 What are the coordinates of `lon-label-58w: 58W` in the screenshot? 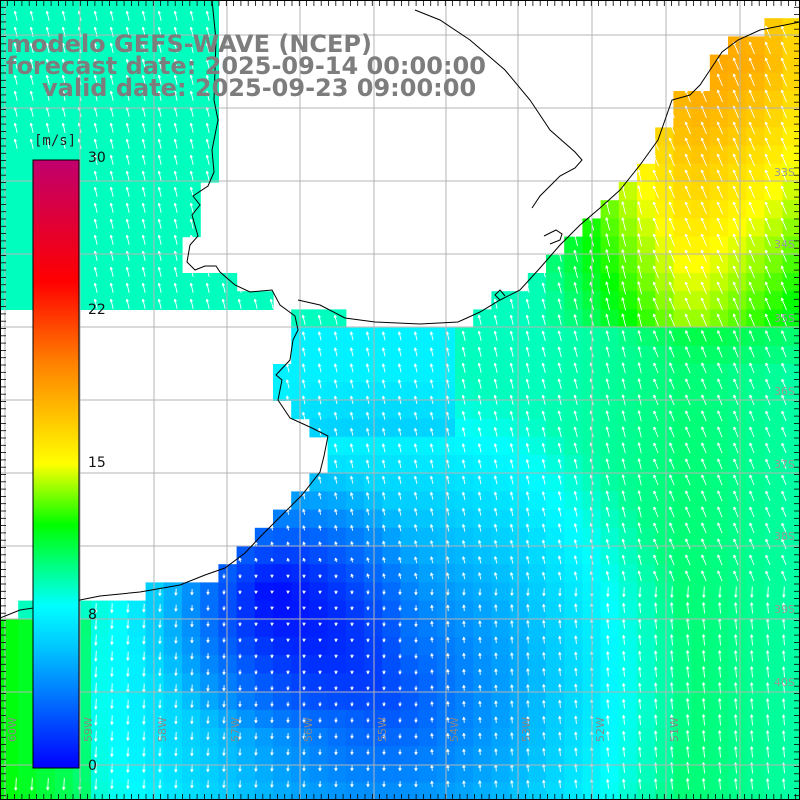 It's located at (162, 729).